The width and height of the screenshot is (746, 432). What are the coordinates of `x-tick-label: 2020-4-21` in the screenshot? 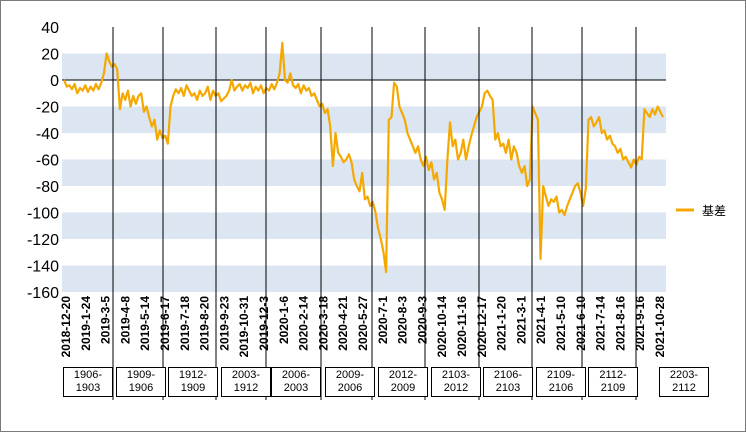 It's located at (343, 323).